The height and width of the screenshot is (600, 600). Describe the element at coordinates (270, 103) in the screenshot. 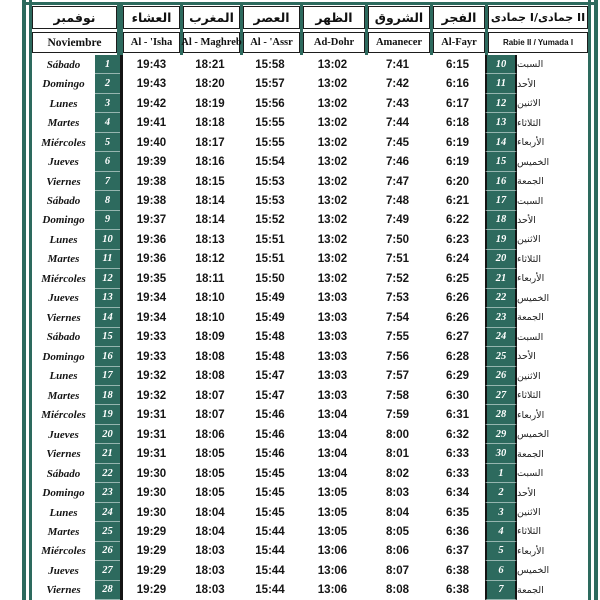

I see `time-asr: 15:56` at that location.